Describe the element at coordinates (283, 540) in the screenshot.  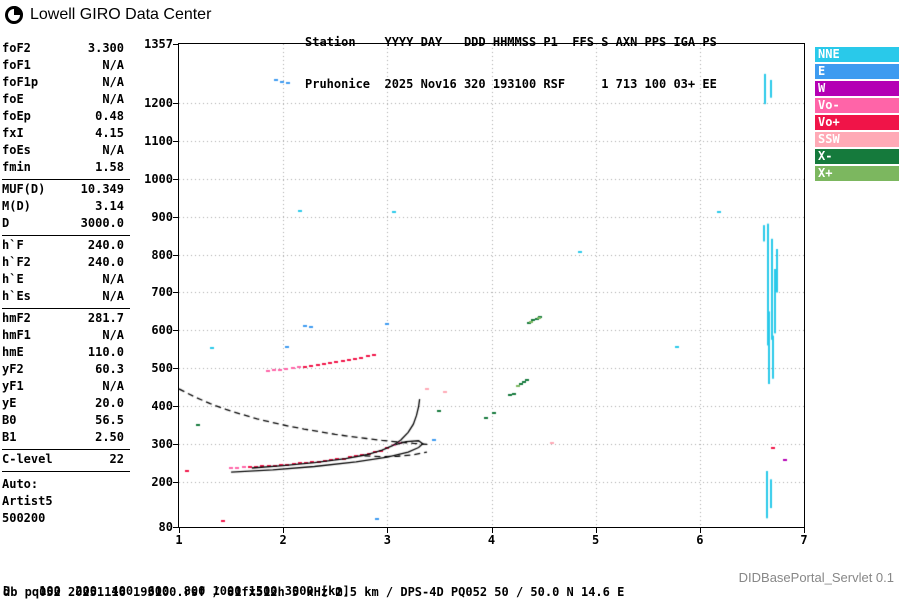
I see `x-axis-label: 2` at that location.